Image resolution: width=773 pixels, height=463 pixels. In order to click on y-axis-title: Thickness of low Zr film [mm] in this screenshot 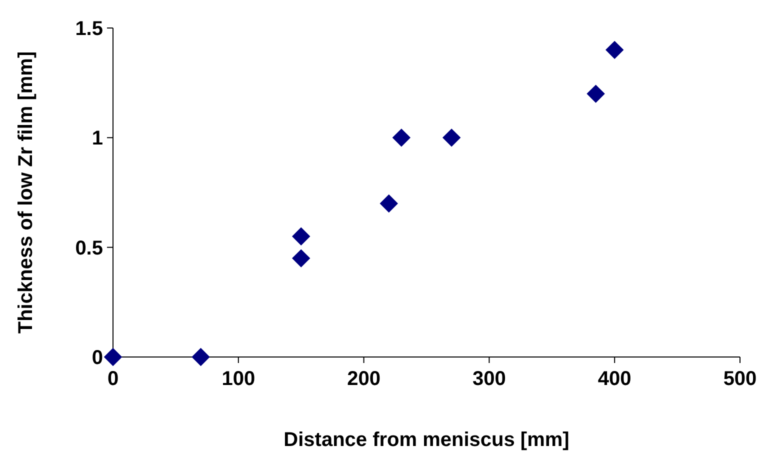, I will do `click(26, 192)`.